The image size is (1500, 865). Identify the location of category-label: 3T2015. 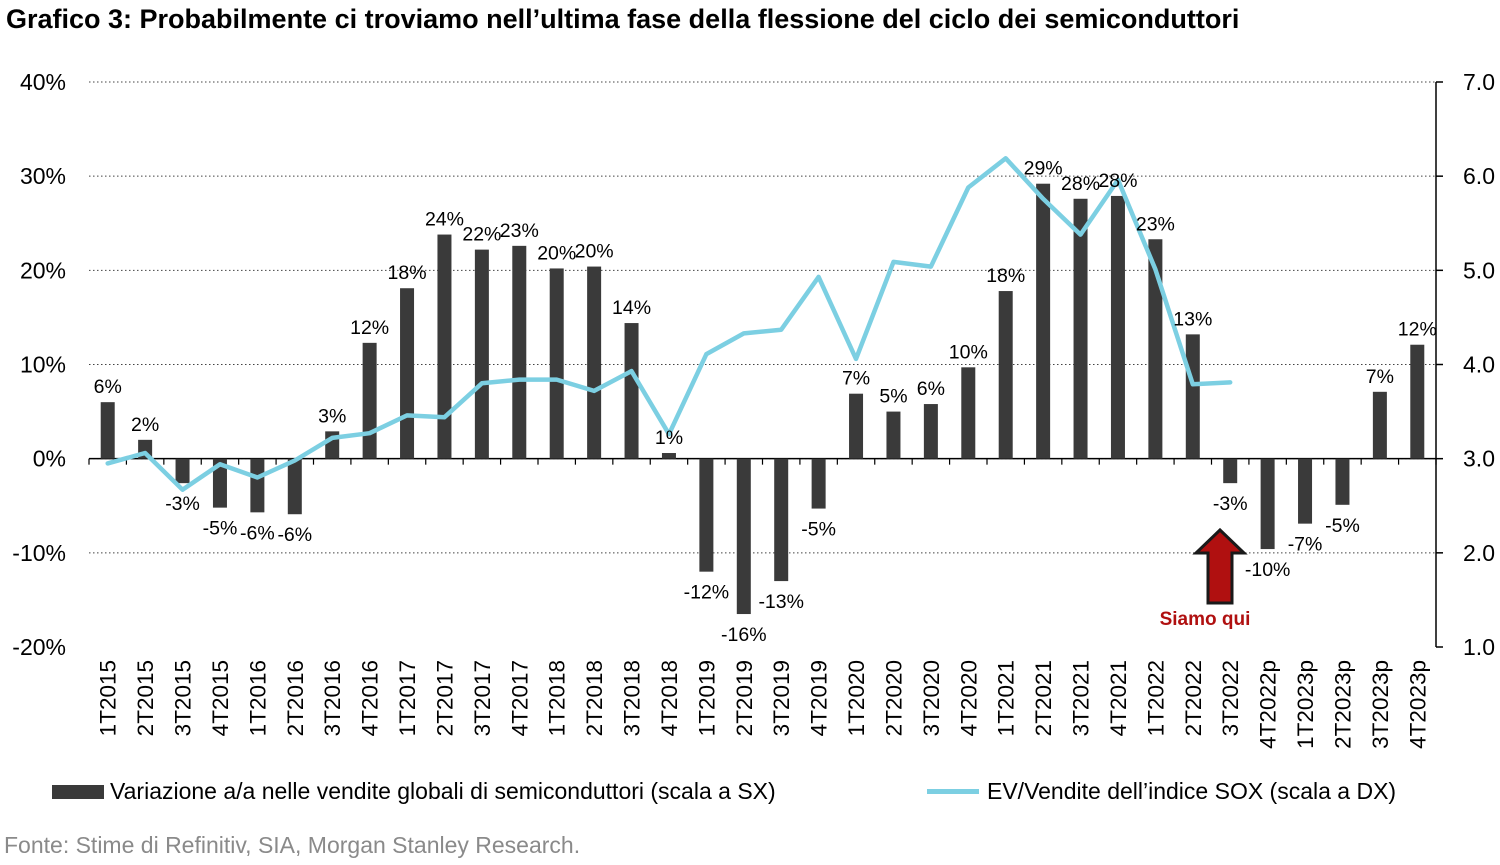
(183, 698).